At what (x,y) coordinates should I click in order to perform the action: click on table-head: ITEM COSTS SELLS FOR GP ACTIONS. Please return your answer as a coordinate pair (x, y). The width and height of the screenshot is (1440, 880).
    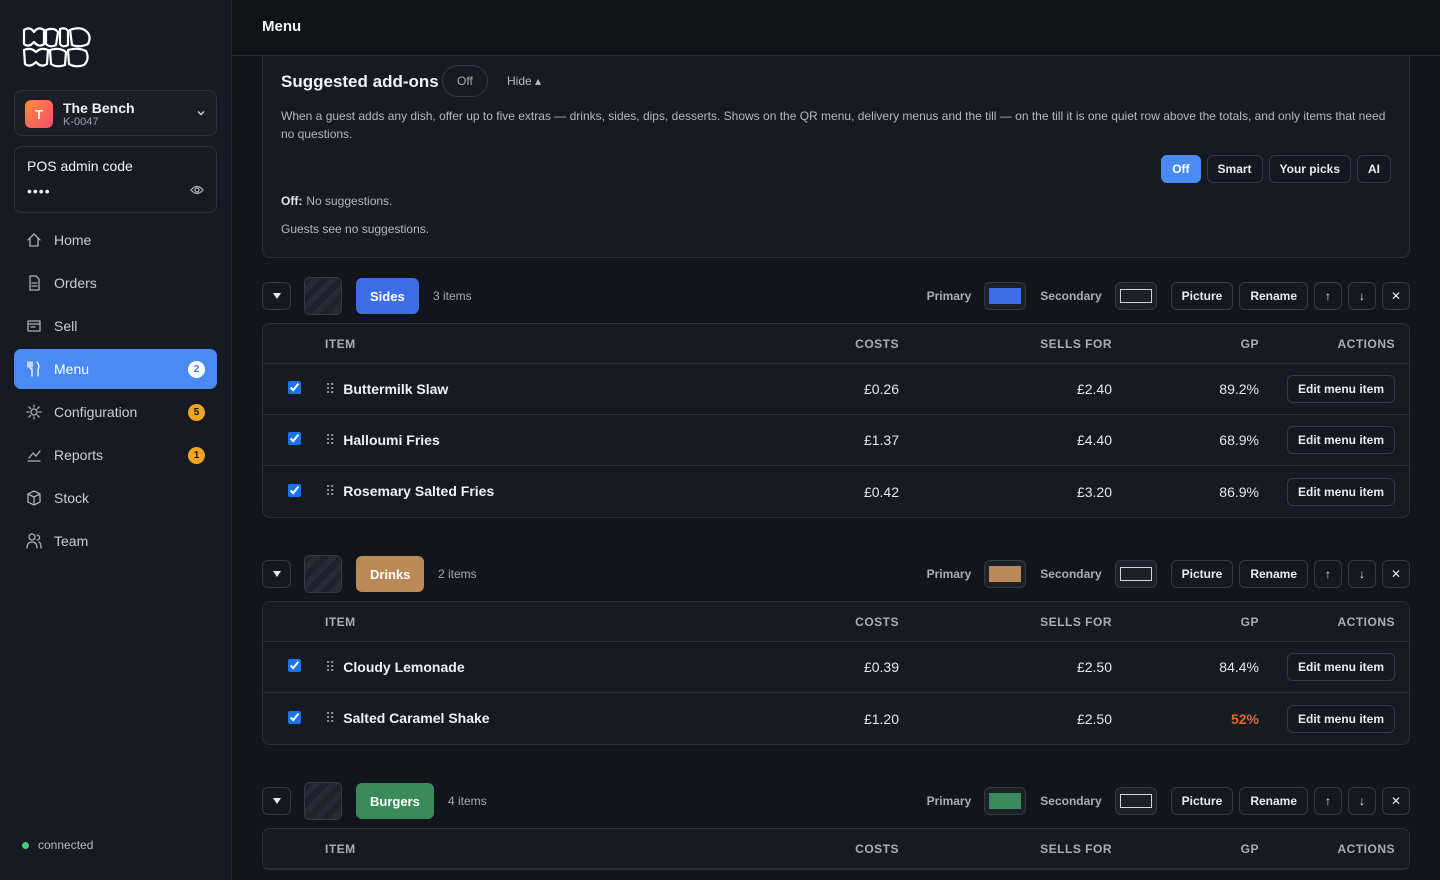
    Looking at the image, I should click on (836, 344).